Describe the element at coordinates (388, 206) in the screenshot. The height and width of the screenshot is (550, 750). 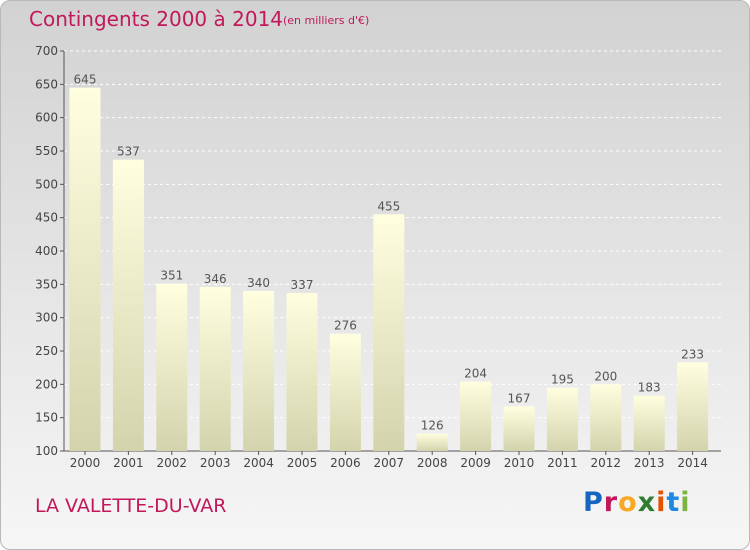
I see `data-label-2007: 455` at that location.